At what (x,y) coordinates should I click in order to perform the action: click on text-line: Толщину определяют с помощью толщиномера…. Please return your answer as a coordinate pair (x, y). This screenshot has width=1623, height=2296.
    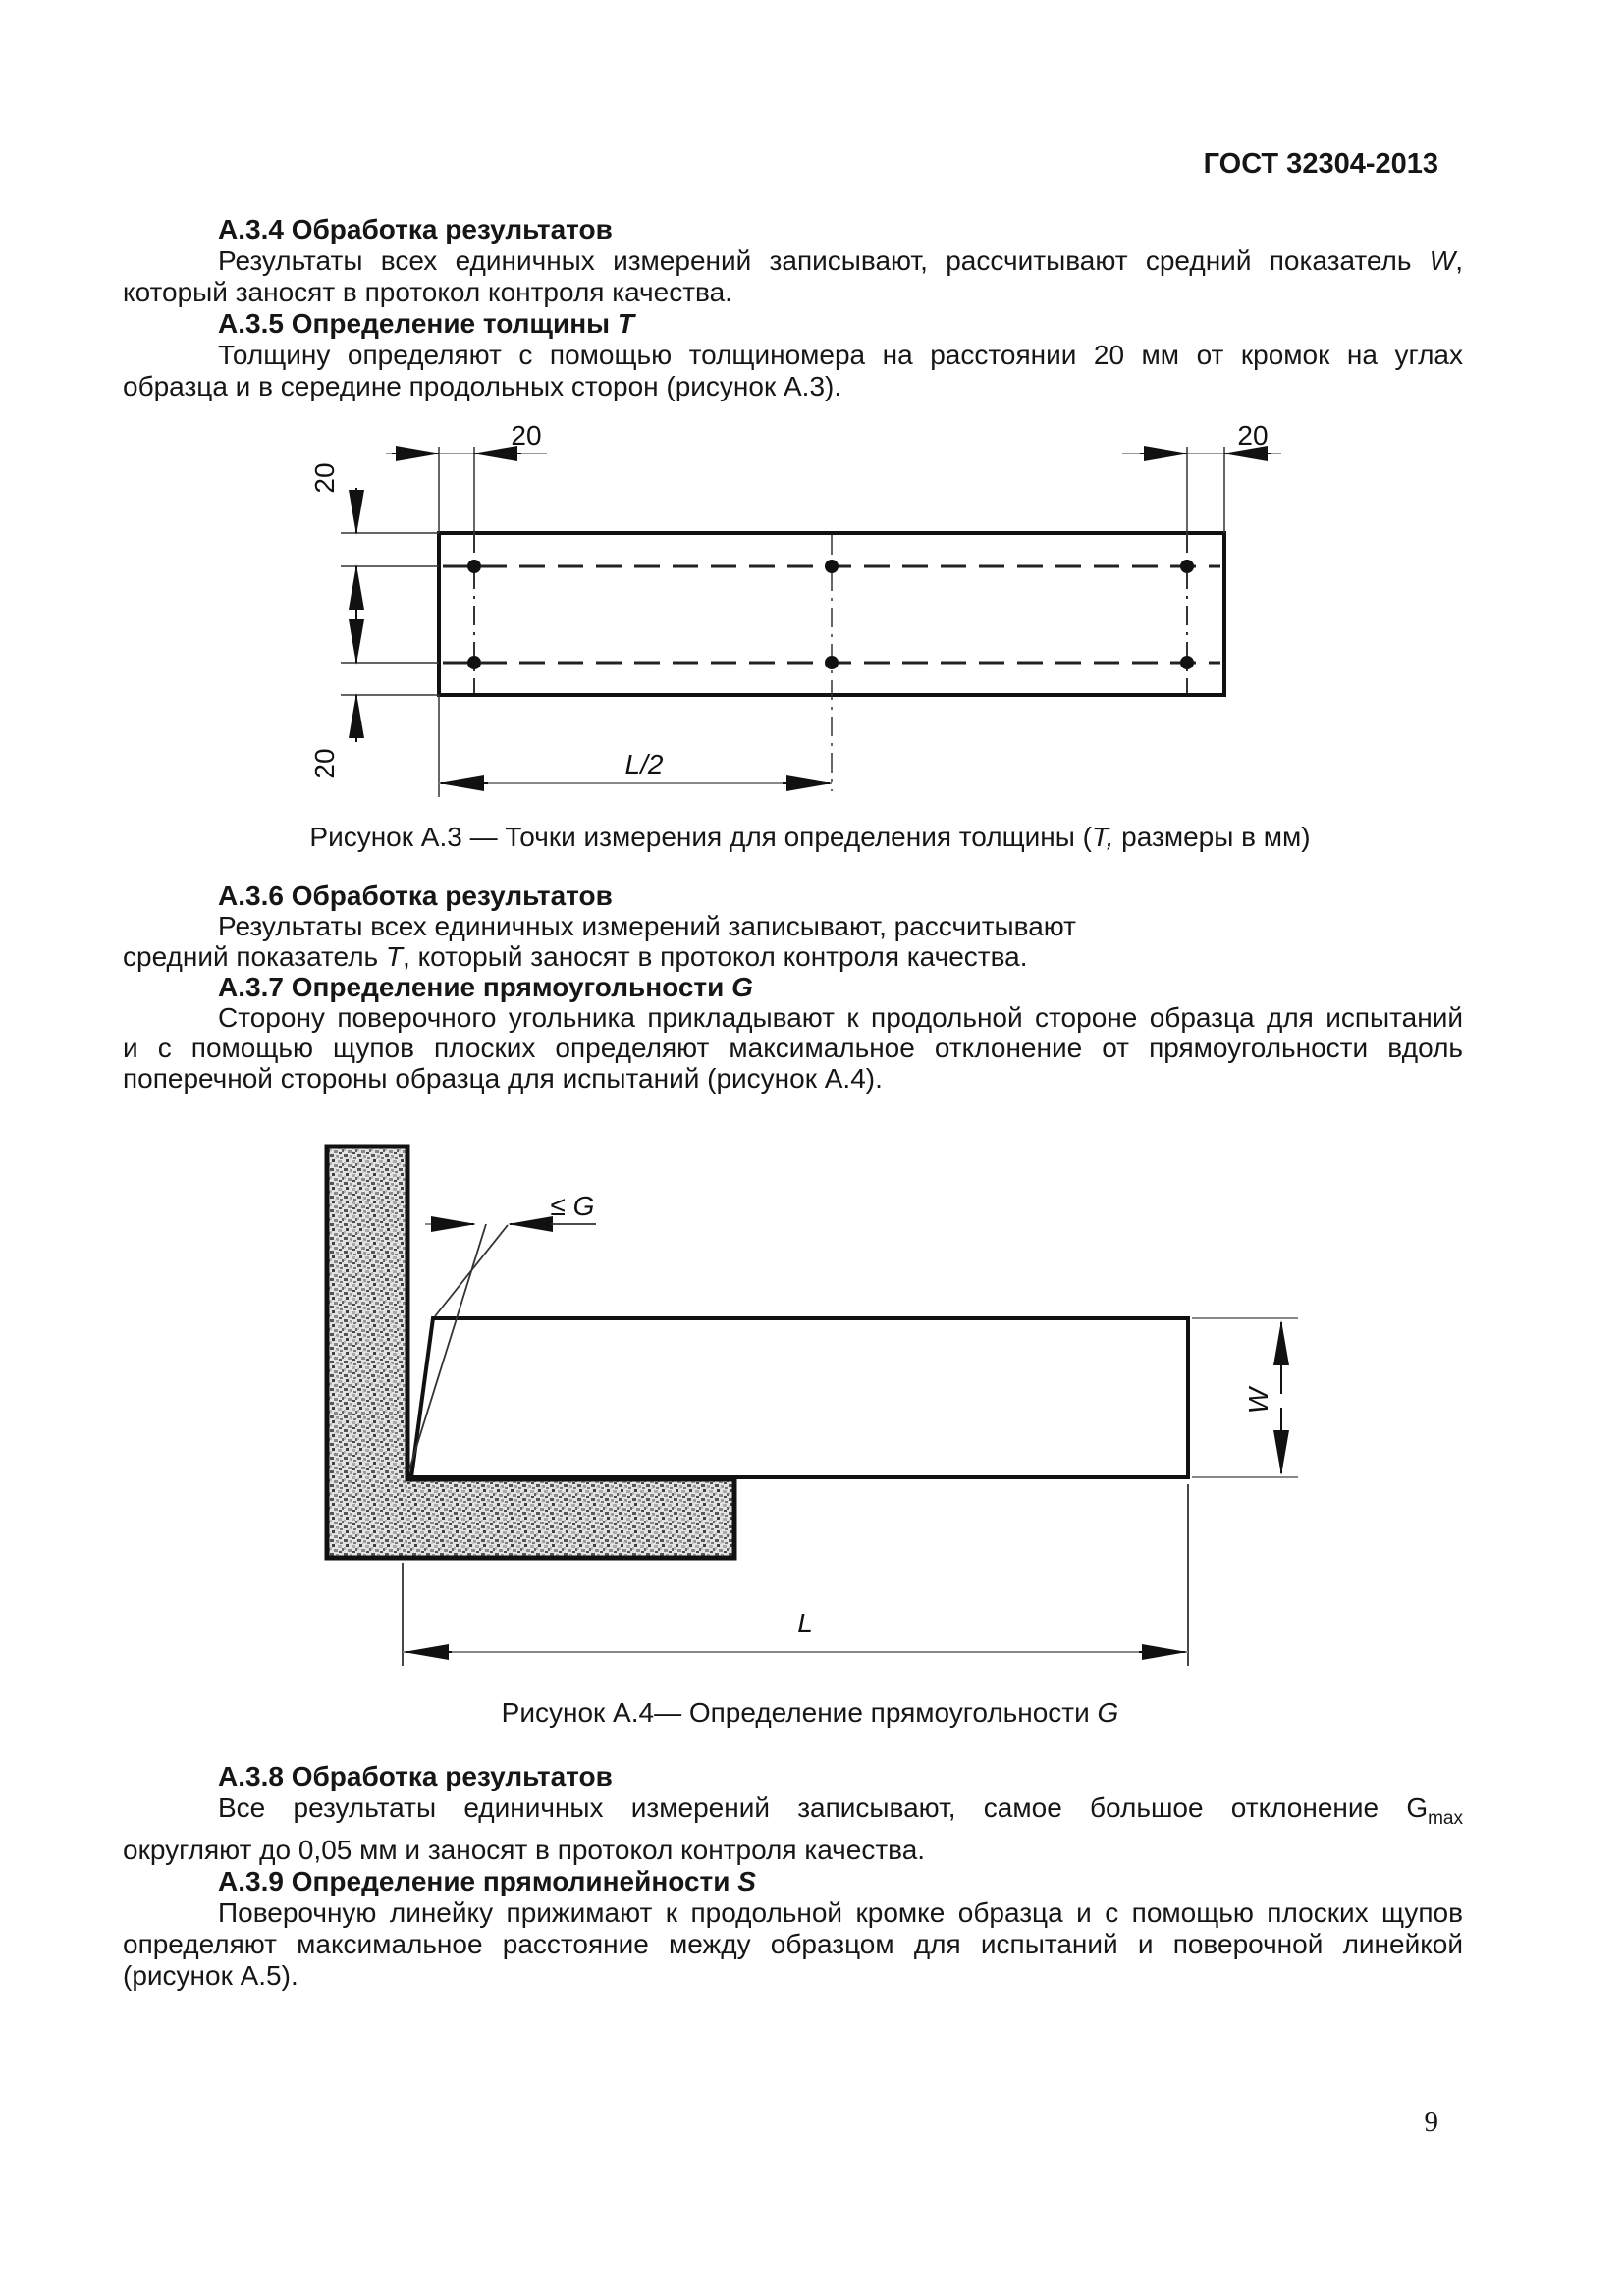
    Looking at the image, I should click on (840, 355).